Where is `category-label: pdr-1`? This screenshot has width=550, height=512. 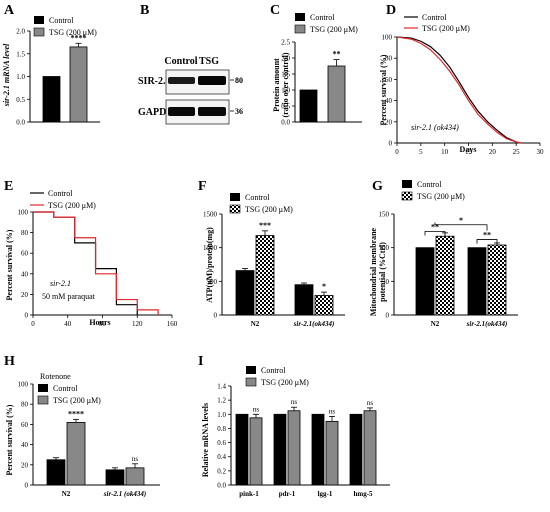 category-label: pdr-1 is located at coordinates (287, 494).